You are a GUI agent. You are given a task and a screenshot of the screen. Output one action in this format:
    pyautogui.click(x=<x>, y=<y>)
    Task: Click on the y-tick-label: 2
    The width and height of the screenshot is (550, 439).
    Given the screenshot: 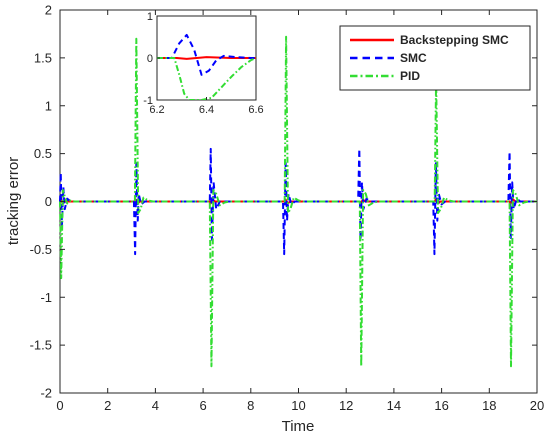 What is the action you would take?
    pyautogui.click(x=48, y=10)
    